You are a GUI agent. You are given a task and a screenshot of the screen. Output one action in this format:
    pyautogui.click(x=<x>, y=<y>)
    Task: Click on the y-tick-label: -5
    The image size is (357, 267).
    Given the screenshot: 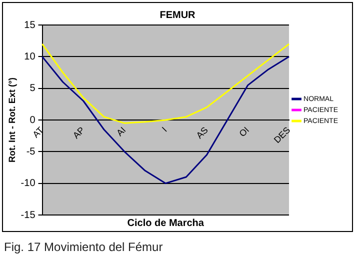 What is the action you would take?
    pyautogui.click(x=31, y=152)
    